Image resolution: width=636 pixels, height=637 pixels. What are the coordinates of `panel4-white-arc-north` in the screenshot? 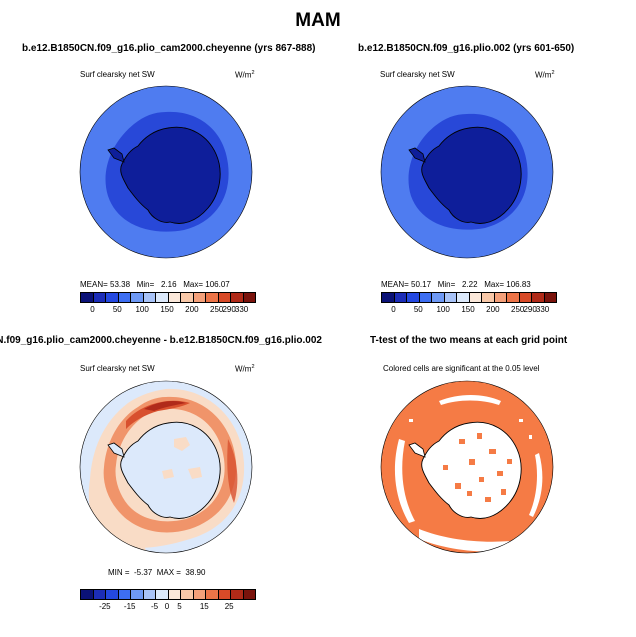 It's located at (470, 400).